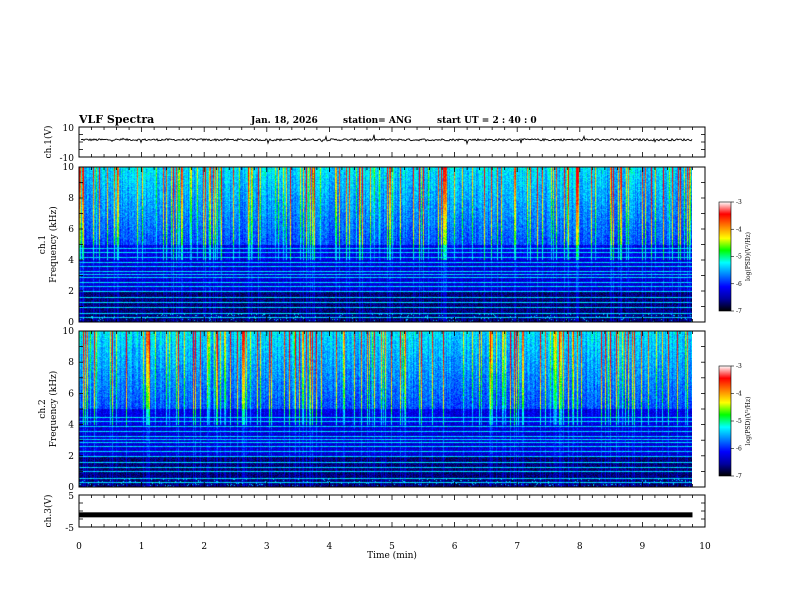 The width and height of the screenshot is (792, 612). Describe the element at coordinates (67, 159) in the screenshot. I see `y-tick-label: -10` at that location.